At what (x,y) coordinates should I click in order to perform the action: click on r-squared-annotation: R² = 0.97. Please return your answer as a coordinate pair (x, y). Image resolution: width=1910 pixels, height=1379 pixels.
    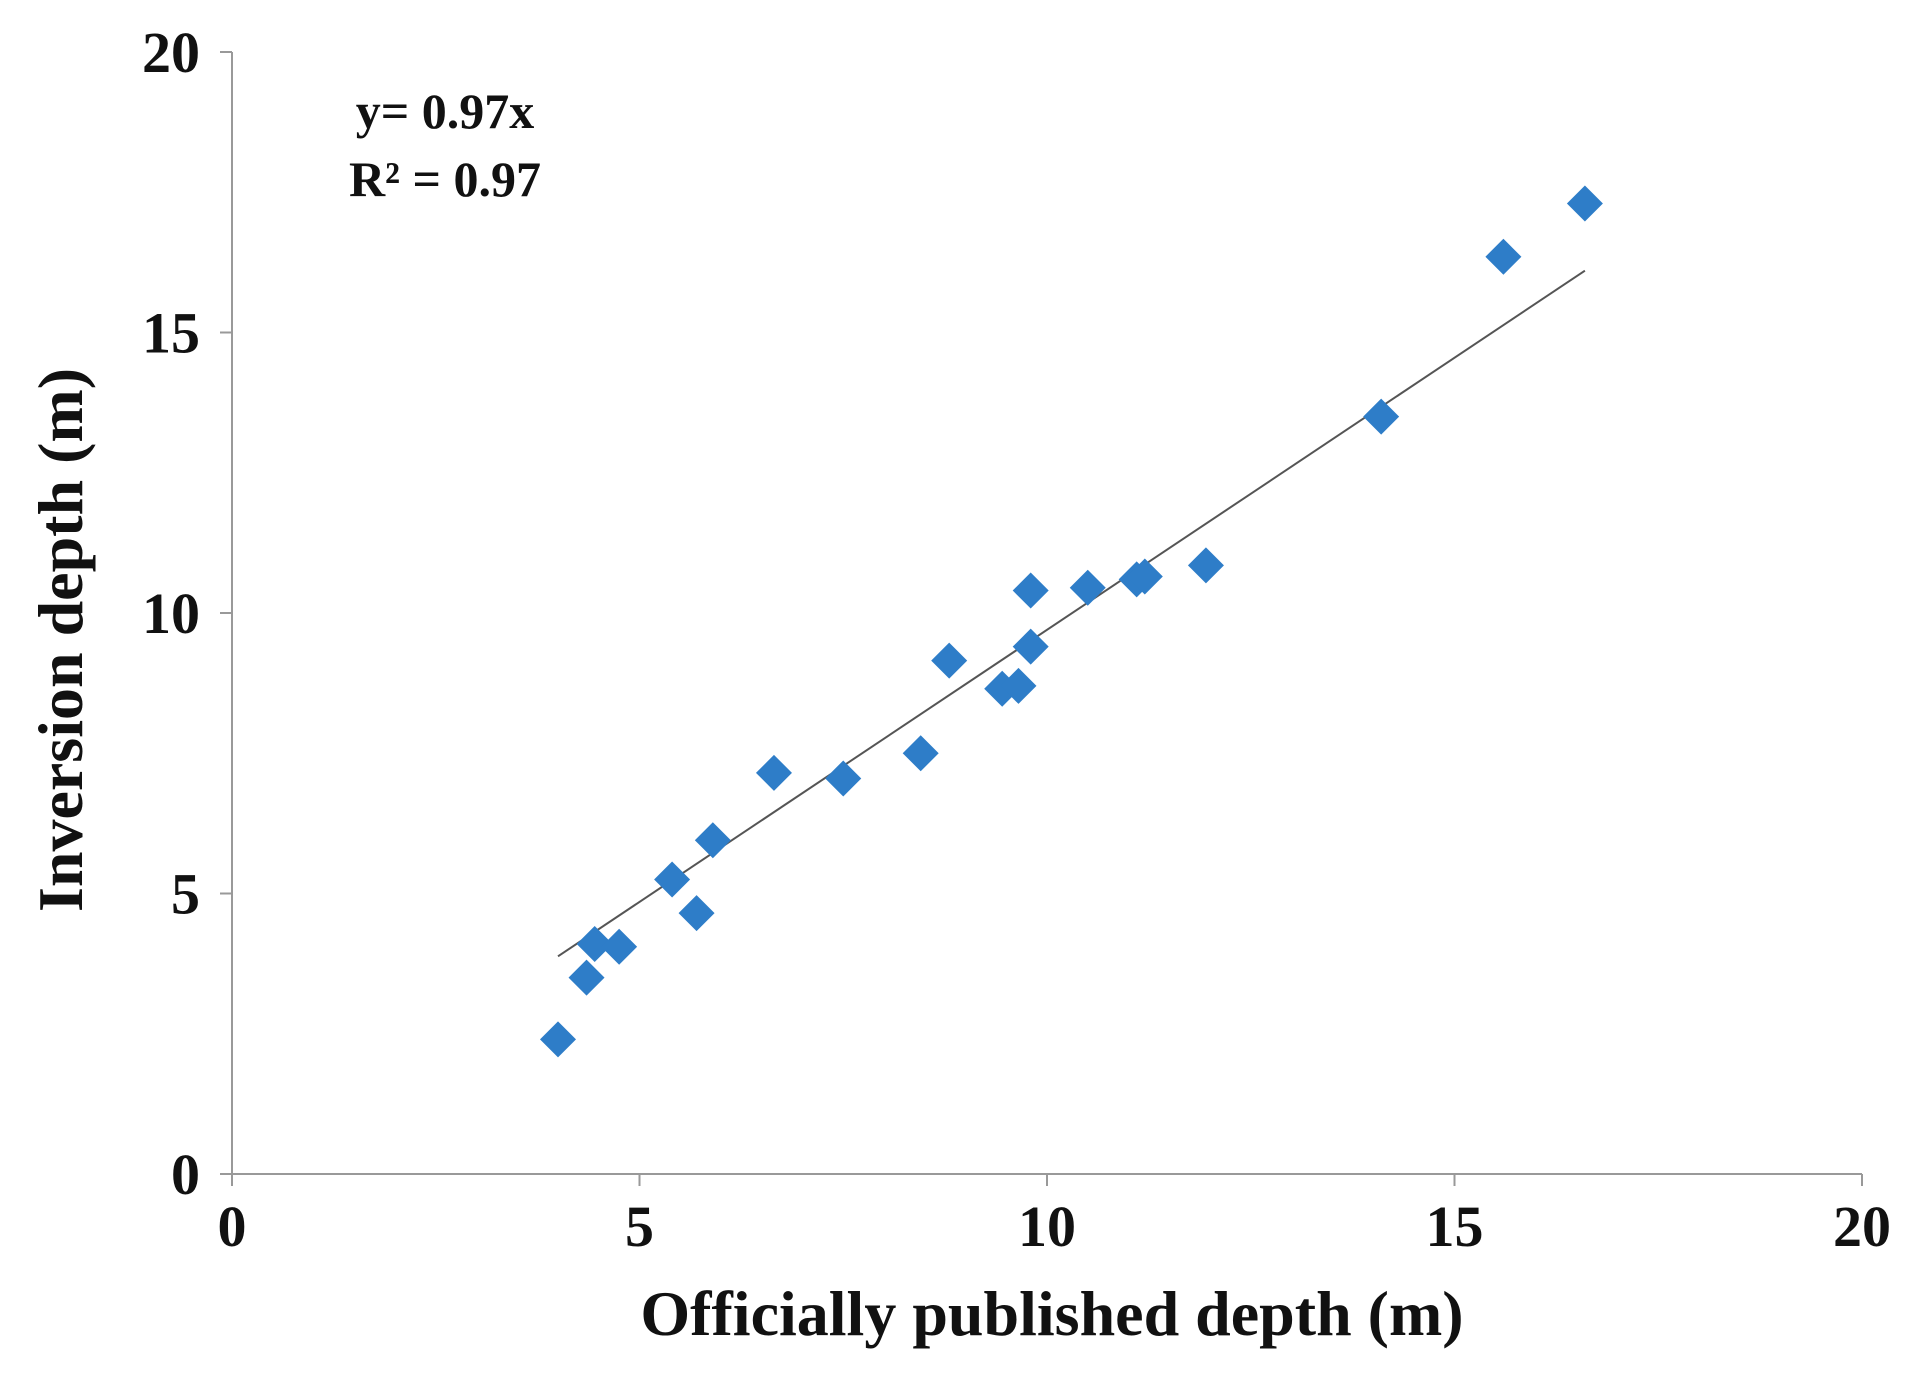
    Looking at the image, I should click on (445, 179).